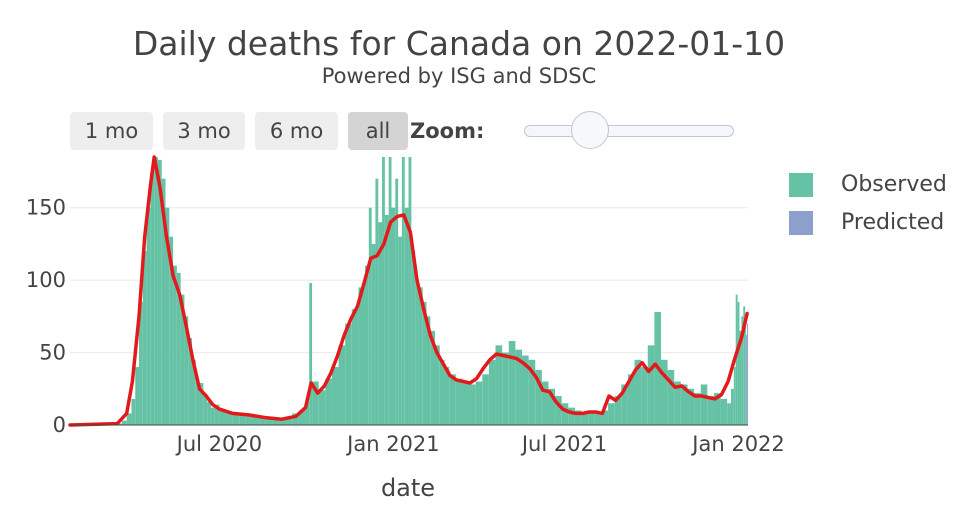 The width and height of the screenshot is (972, 510). Describe the element at coordinates (801, 185) in the screenshot. I see `legend-swatch-observed` at that location.